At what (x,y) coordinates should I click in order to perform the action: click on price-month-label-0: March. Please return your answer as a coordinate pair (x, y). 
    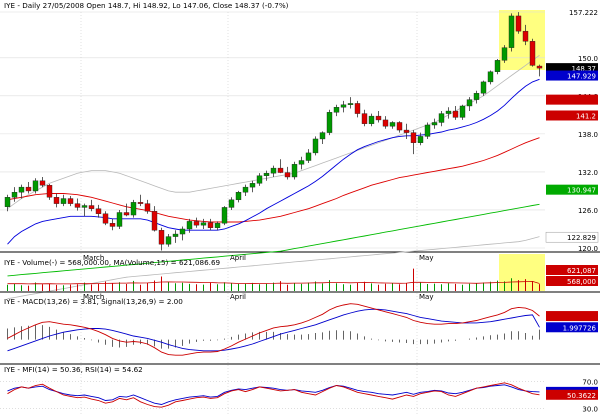
    Looking at the image, I should click on (93, 258).